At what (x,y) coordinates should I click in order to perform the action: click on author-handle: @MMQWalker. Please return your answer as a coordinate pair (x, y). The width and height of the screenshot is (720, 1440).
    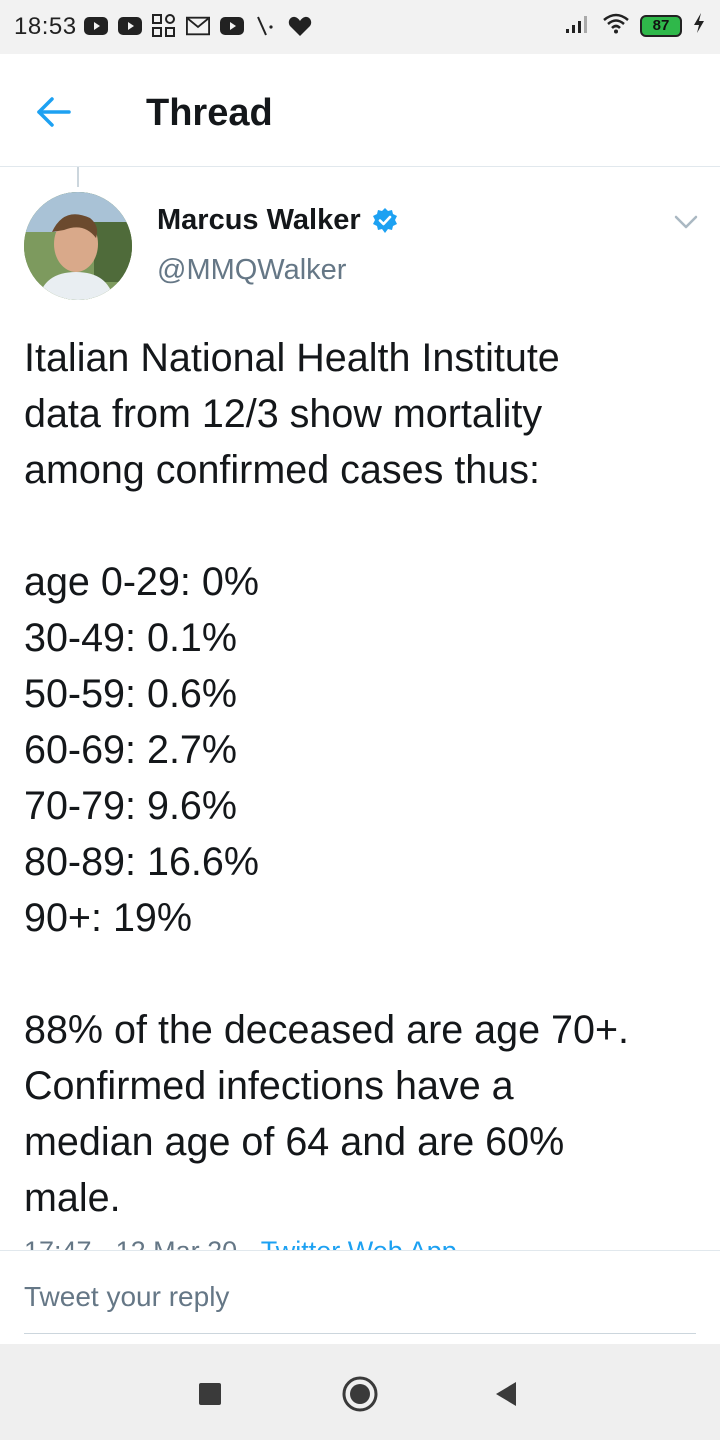
    Looking at the image, I should click on (252, 270).